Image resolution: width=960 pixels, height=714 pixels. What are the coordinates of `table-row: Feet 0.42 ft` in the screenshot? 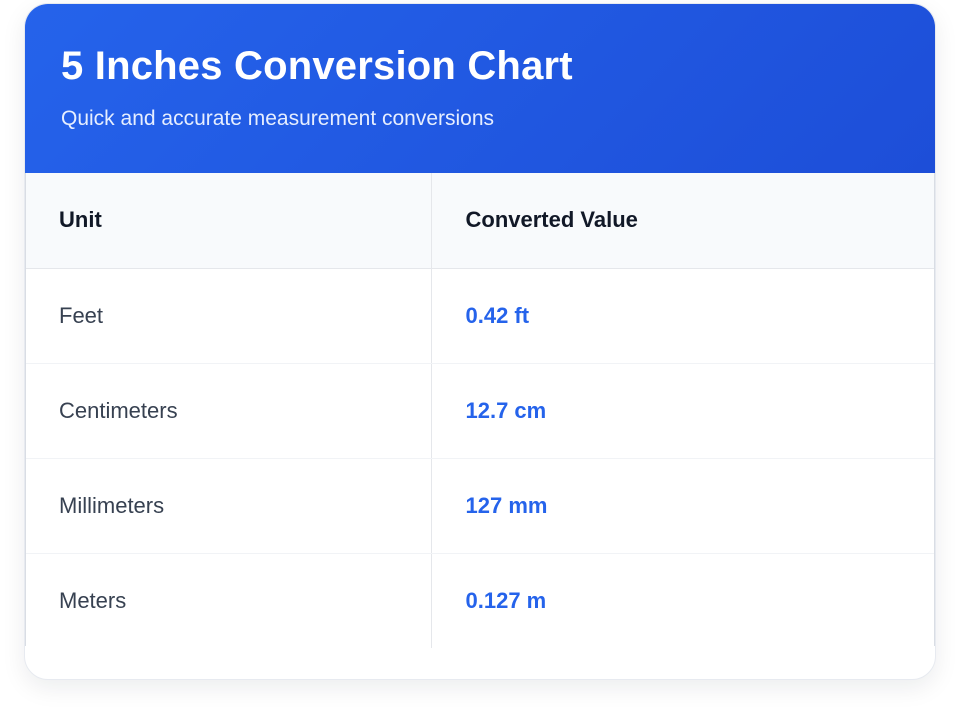 It's located at (480, 316).